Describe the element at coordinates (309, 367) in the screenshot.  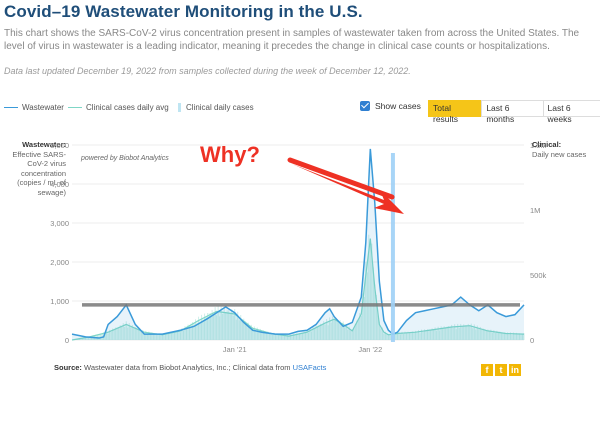
I see `usafacts-link: USAFacts` at that location.